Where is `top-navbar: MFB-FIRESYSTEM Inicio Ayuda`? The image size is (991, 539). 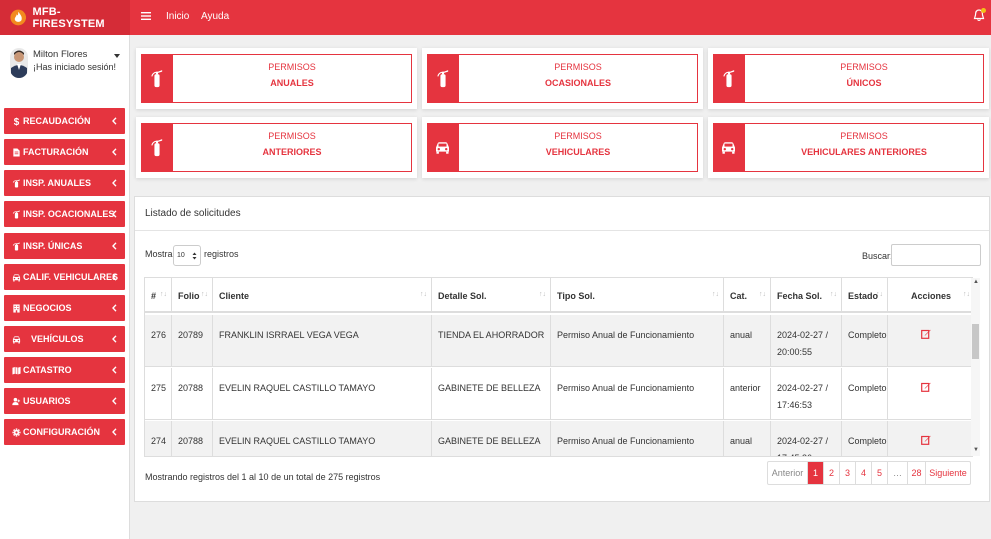
top-navbar: MFB-FIRESYSTEM Inicio Ayuda is located at coordinates (495, 17).